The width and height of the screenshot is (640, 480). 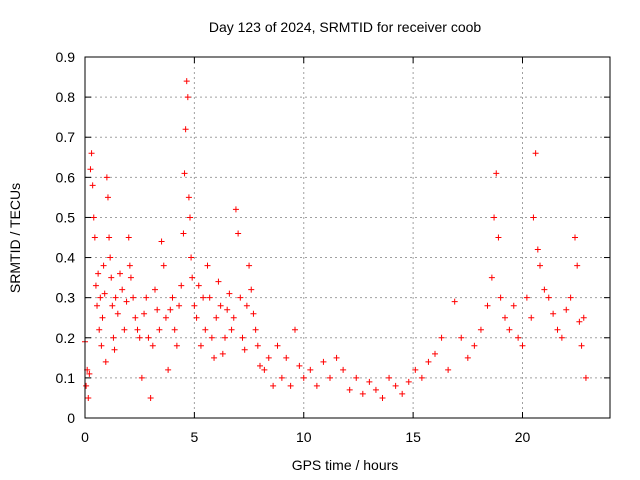 I want to click on y-axis-label: SRMTID / TECUs, so click(x=15, y=238).